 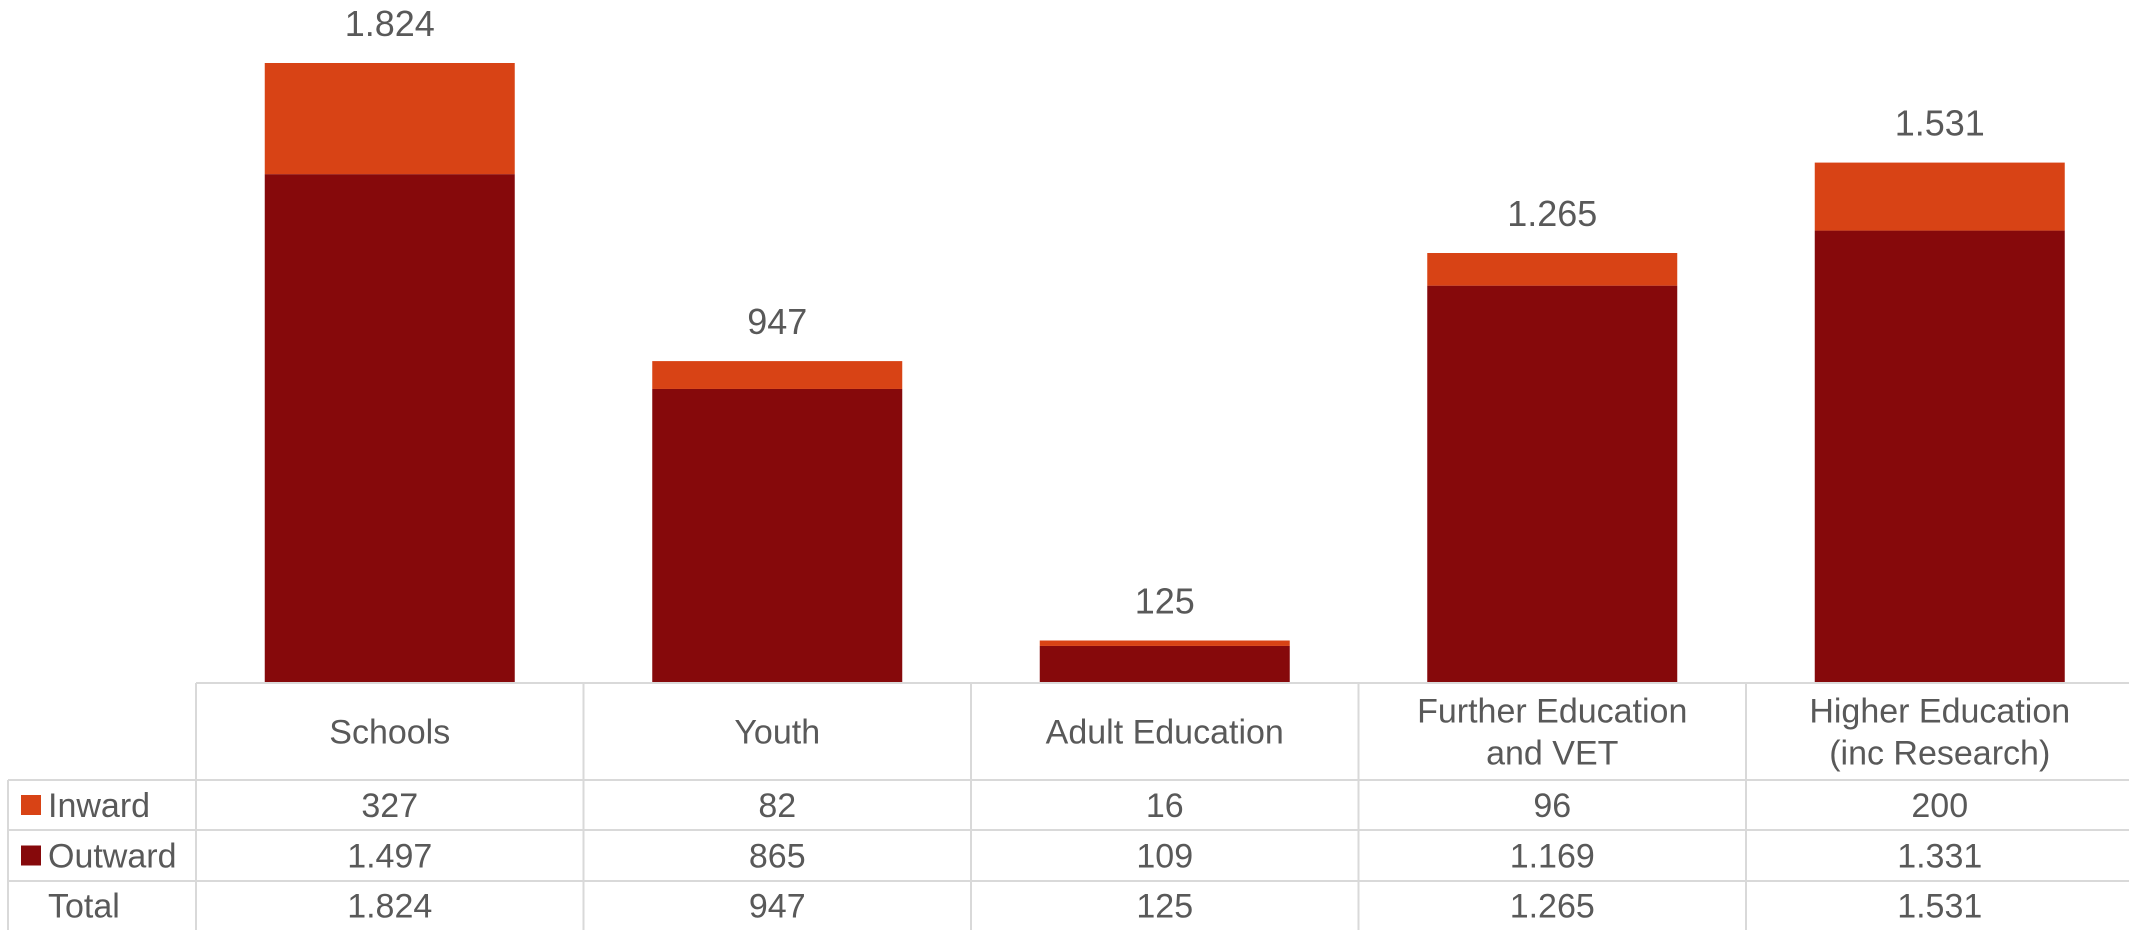 What do you see at coordinates (1552, 857) in the screenshot?
I see `table-cell-outward-4: 1.169` at bounding box center [1552, 857].